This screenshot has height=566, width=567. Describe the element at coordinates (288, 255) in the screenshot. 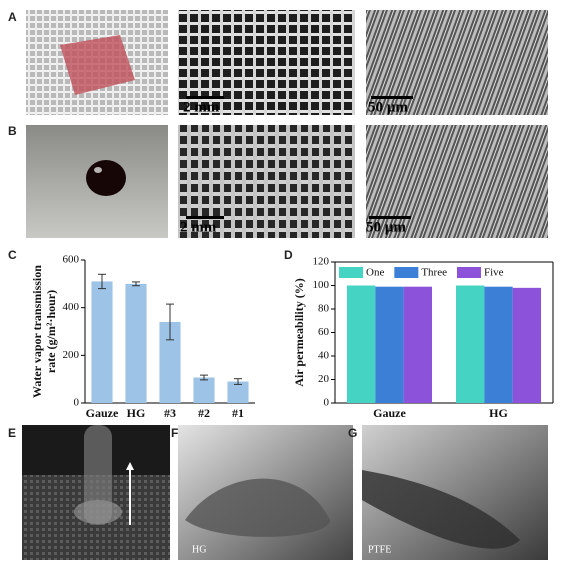

I see `panel-label: D` at that location.